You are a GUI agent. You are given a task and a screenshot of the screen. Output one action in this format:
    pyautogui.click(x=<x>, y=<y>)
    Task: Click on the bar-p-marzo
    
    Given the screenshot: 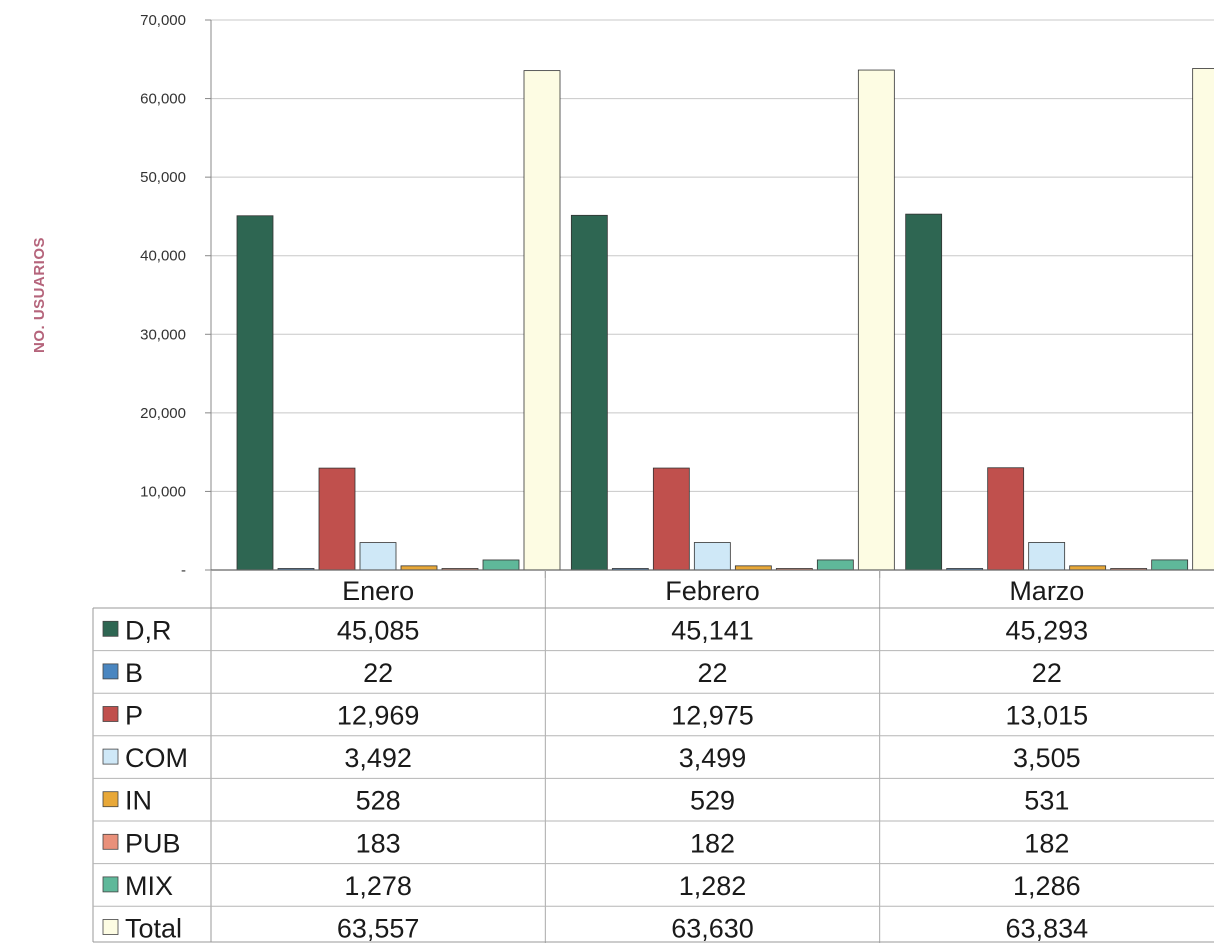 What is the action you would take?
    pyautogui.click(x=1006, y=519)
    